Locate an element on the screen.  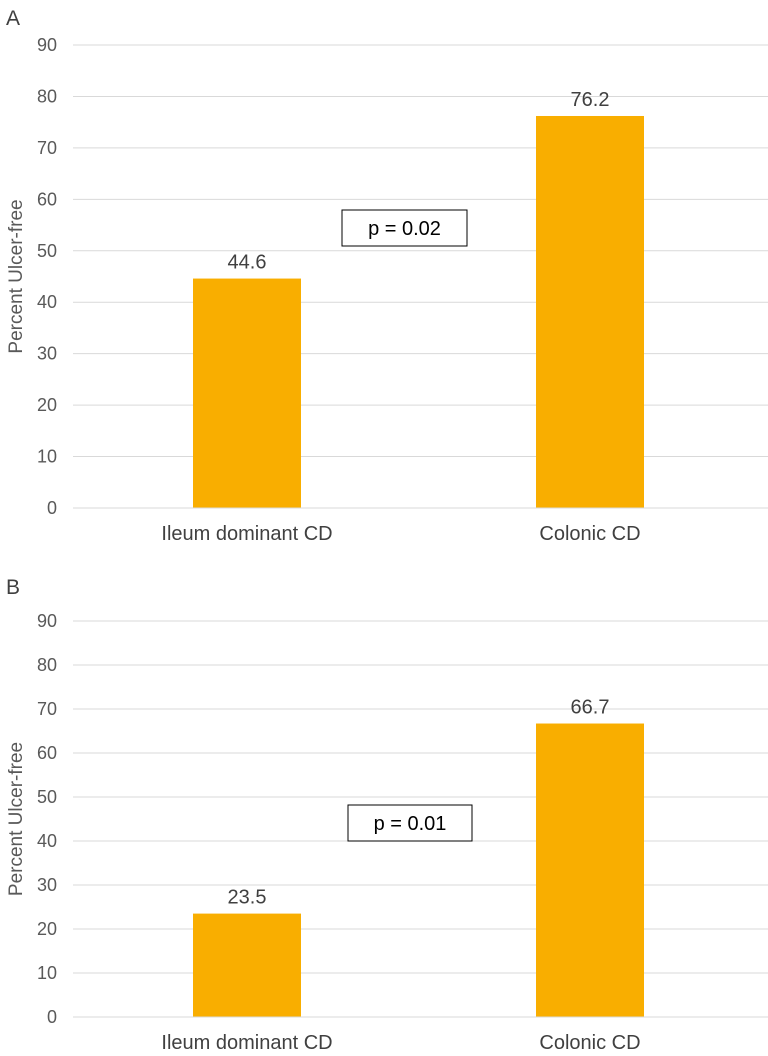
data-label: 23.5 is located at coordinates (247, 898).